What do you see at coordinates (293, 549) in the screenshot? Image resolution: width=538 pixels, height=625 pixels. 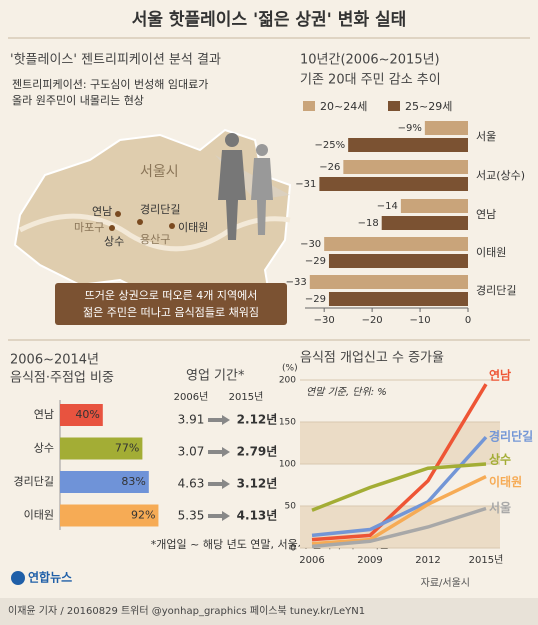 I see `y-tick-label: 0` at bounding box center [293, 549].